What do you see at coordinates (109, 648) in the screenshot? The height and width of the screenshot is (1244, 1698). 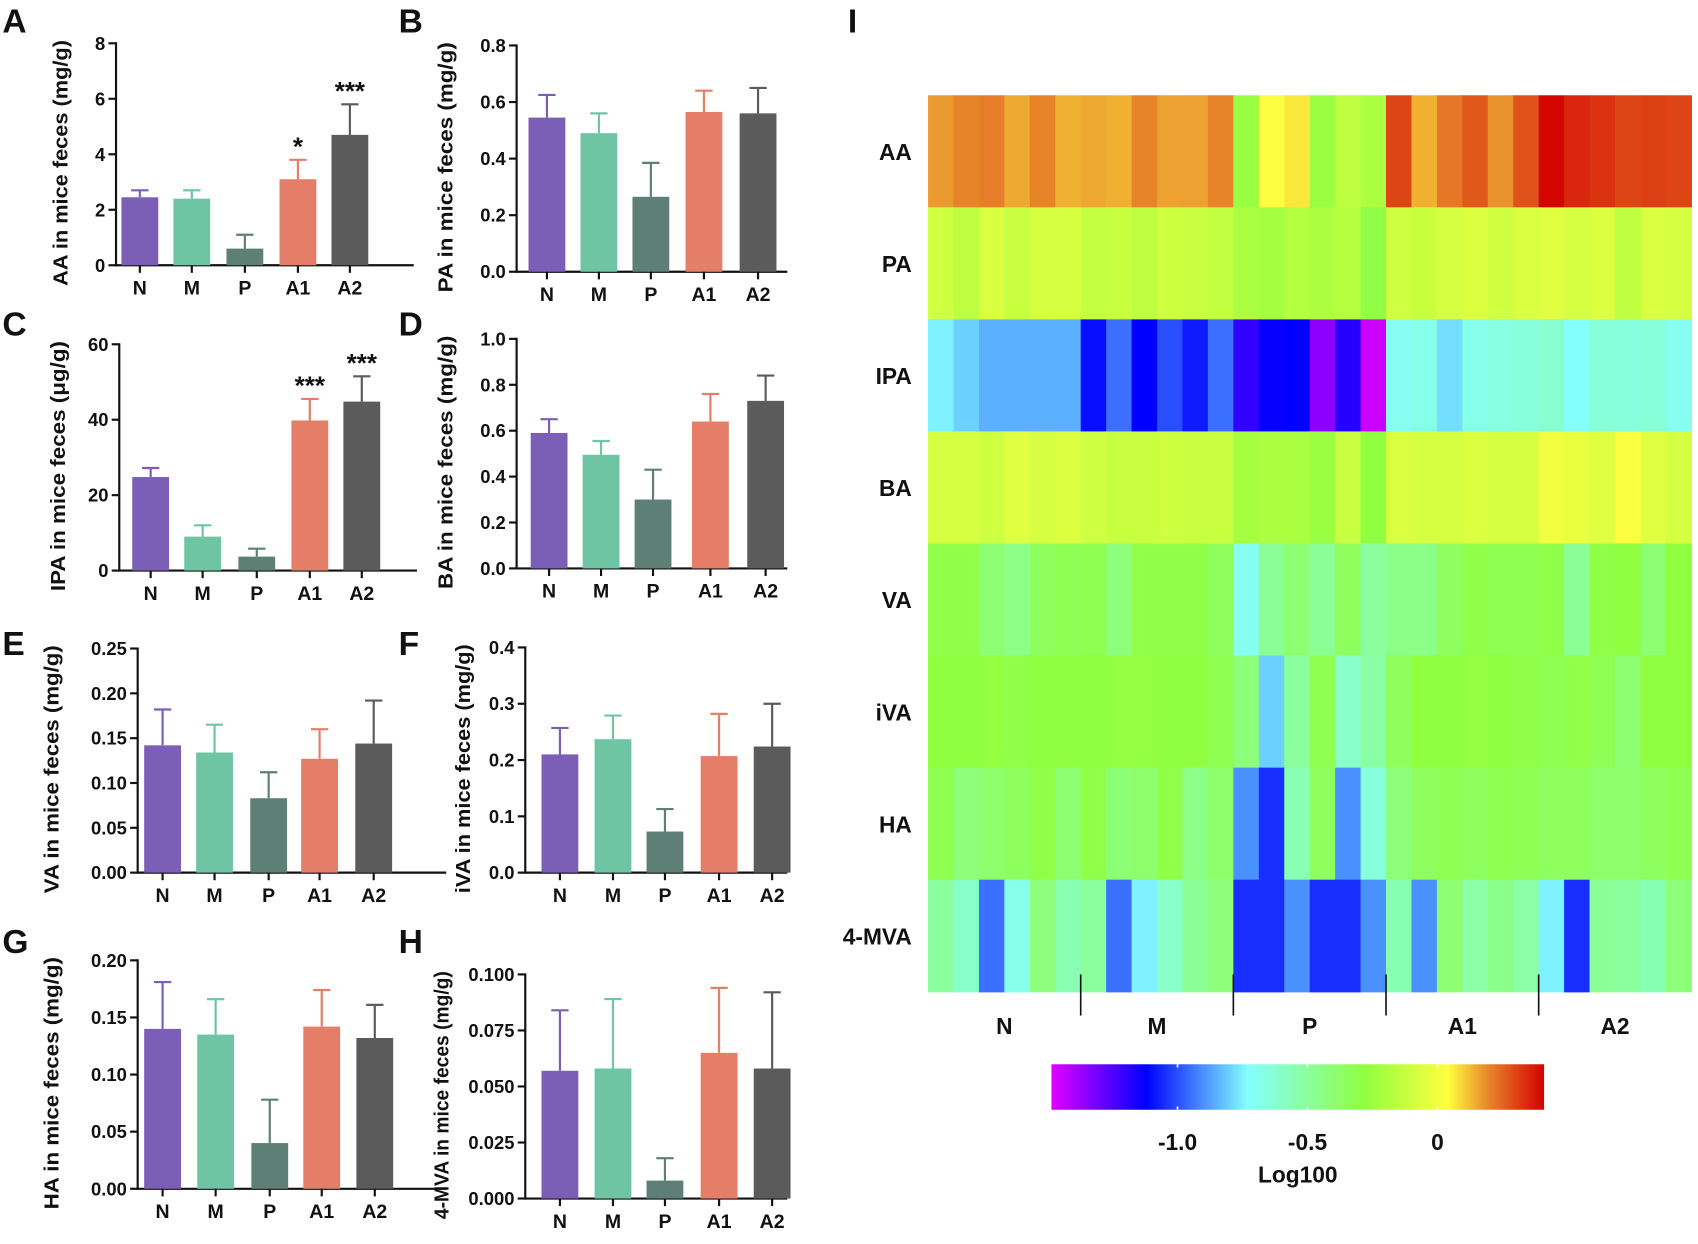 I see `y-tick-label: 0.25` at bounding box center [109, 648].